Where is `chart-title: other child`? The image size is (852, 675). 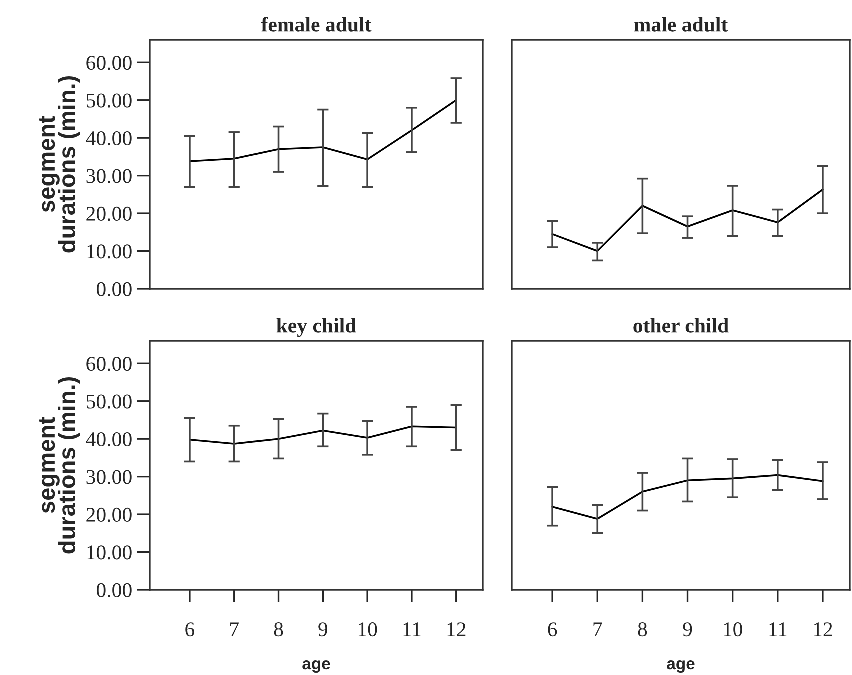
chart-title: other child is located at coordinates (681, 325).